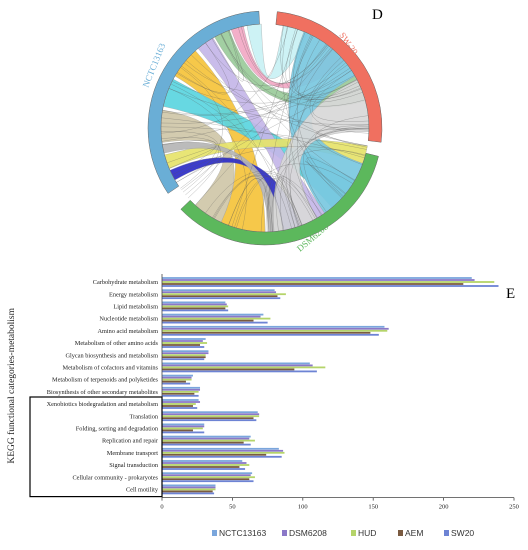  I want to click on category-label: Energy metabolism, so click(133, 294).